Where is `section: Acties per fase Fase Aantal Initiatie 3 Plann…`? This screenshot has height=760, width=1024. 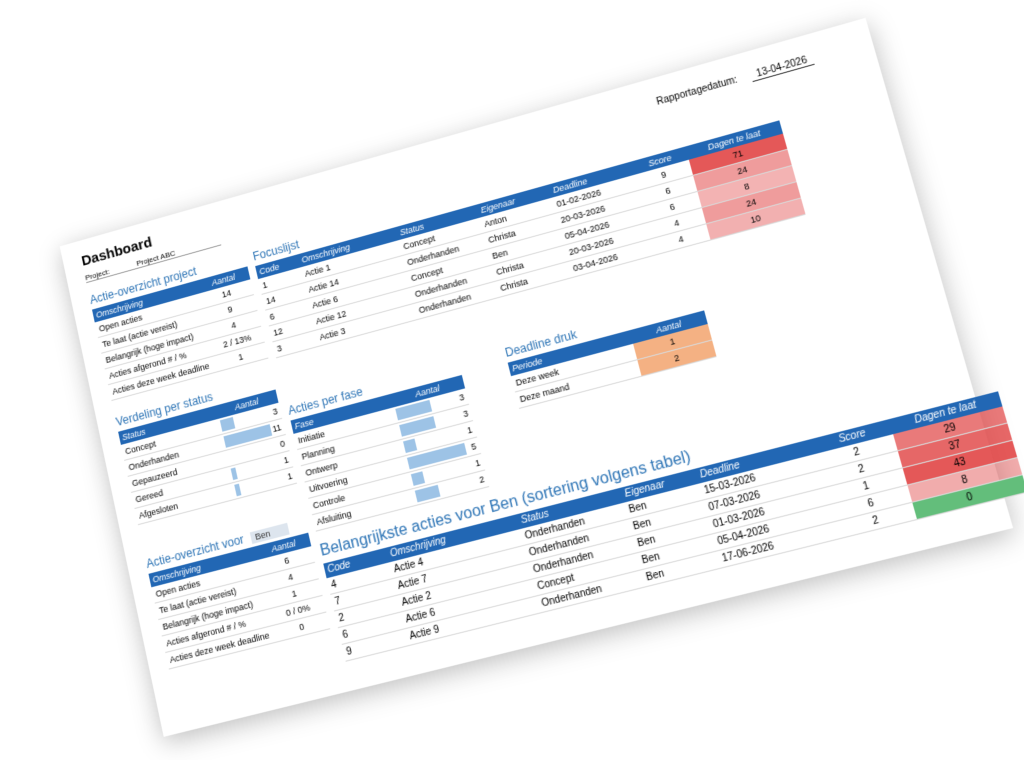
section: Acties per fase Fase Aantal Initiatie 3 Plann… is located at coordinates (388, 445).